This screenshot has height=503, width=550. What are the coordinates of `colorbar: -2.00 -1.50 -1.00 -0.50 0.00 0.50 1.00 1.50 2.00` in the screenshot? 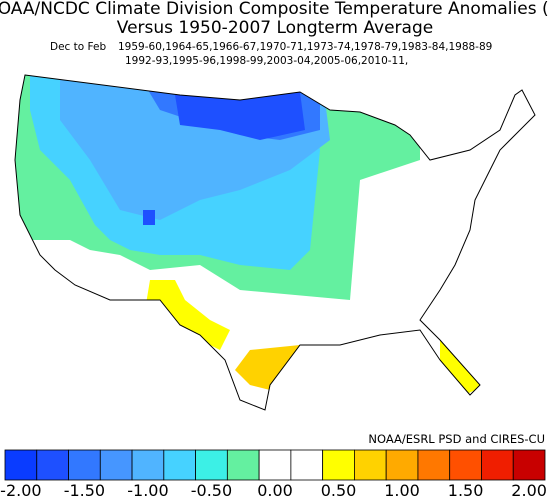 It's located at (273, 474).